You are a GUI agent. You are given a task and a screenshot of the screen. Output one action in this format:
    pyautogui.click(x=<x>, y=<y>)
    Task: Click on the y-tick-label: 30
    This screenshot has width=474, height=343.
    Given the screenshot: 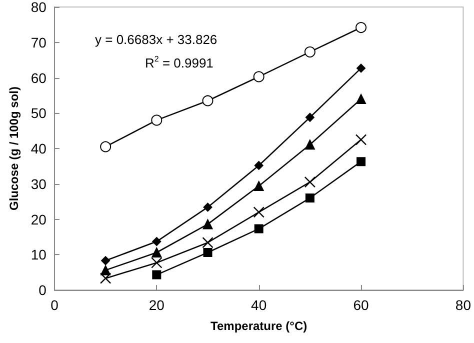 What is the action you would take?
    pyautogui.click(x=38, y=184)
    